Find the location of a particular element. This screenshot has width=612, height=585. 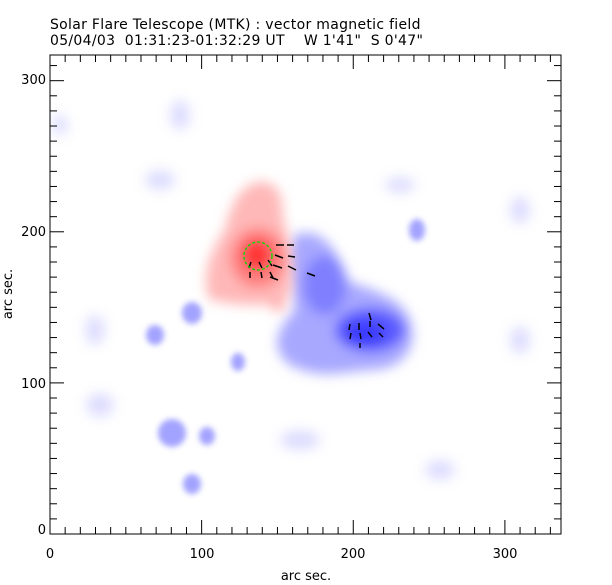

x-tick-label: 100 is located at coordinates (202, 554).